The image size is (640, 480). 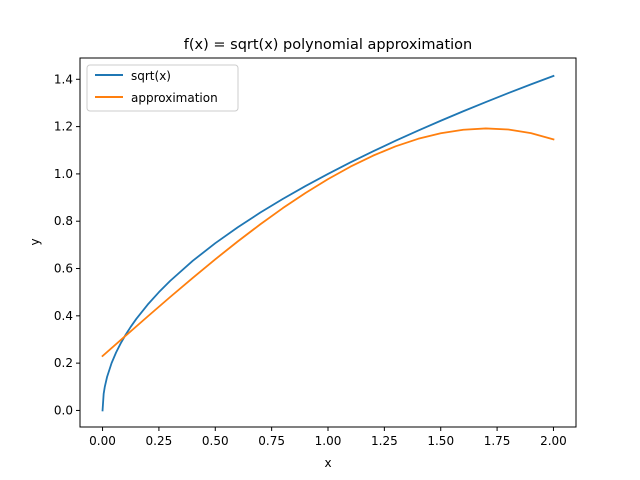 I want to click on x-axis: 0.00 0.25 0.50 0.75 1.00 1.25 1.50 1.75 2.00, so click(x=328, y=437).